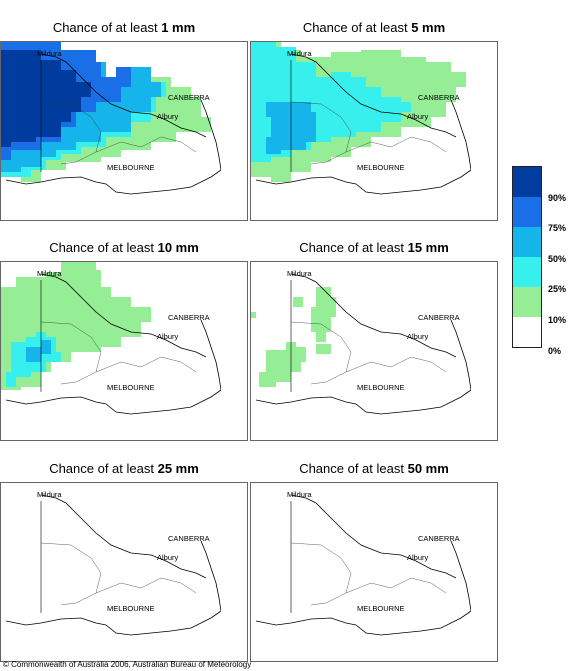  I want to click on panel-title: Chance of at least 15 mm, so click(374, 247).